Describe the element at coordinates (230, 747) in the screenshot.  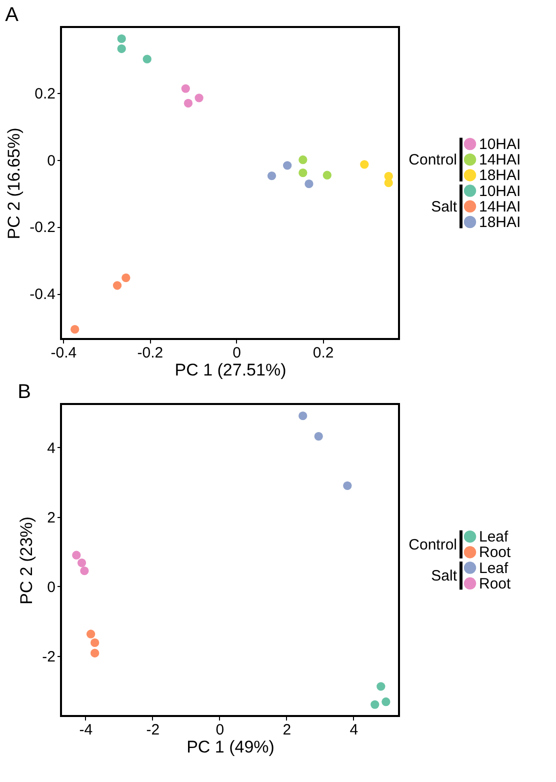
I see `x-axis-title: PC 1 (49%)` at that location.